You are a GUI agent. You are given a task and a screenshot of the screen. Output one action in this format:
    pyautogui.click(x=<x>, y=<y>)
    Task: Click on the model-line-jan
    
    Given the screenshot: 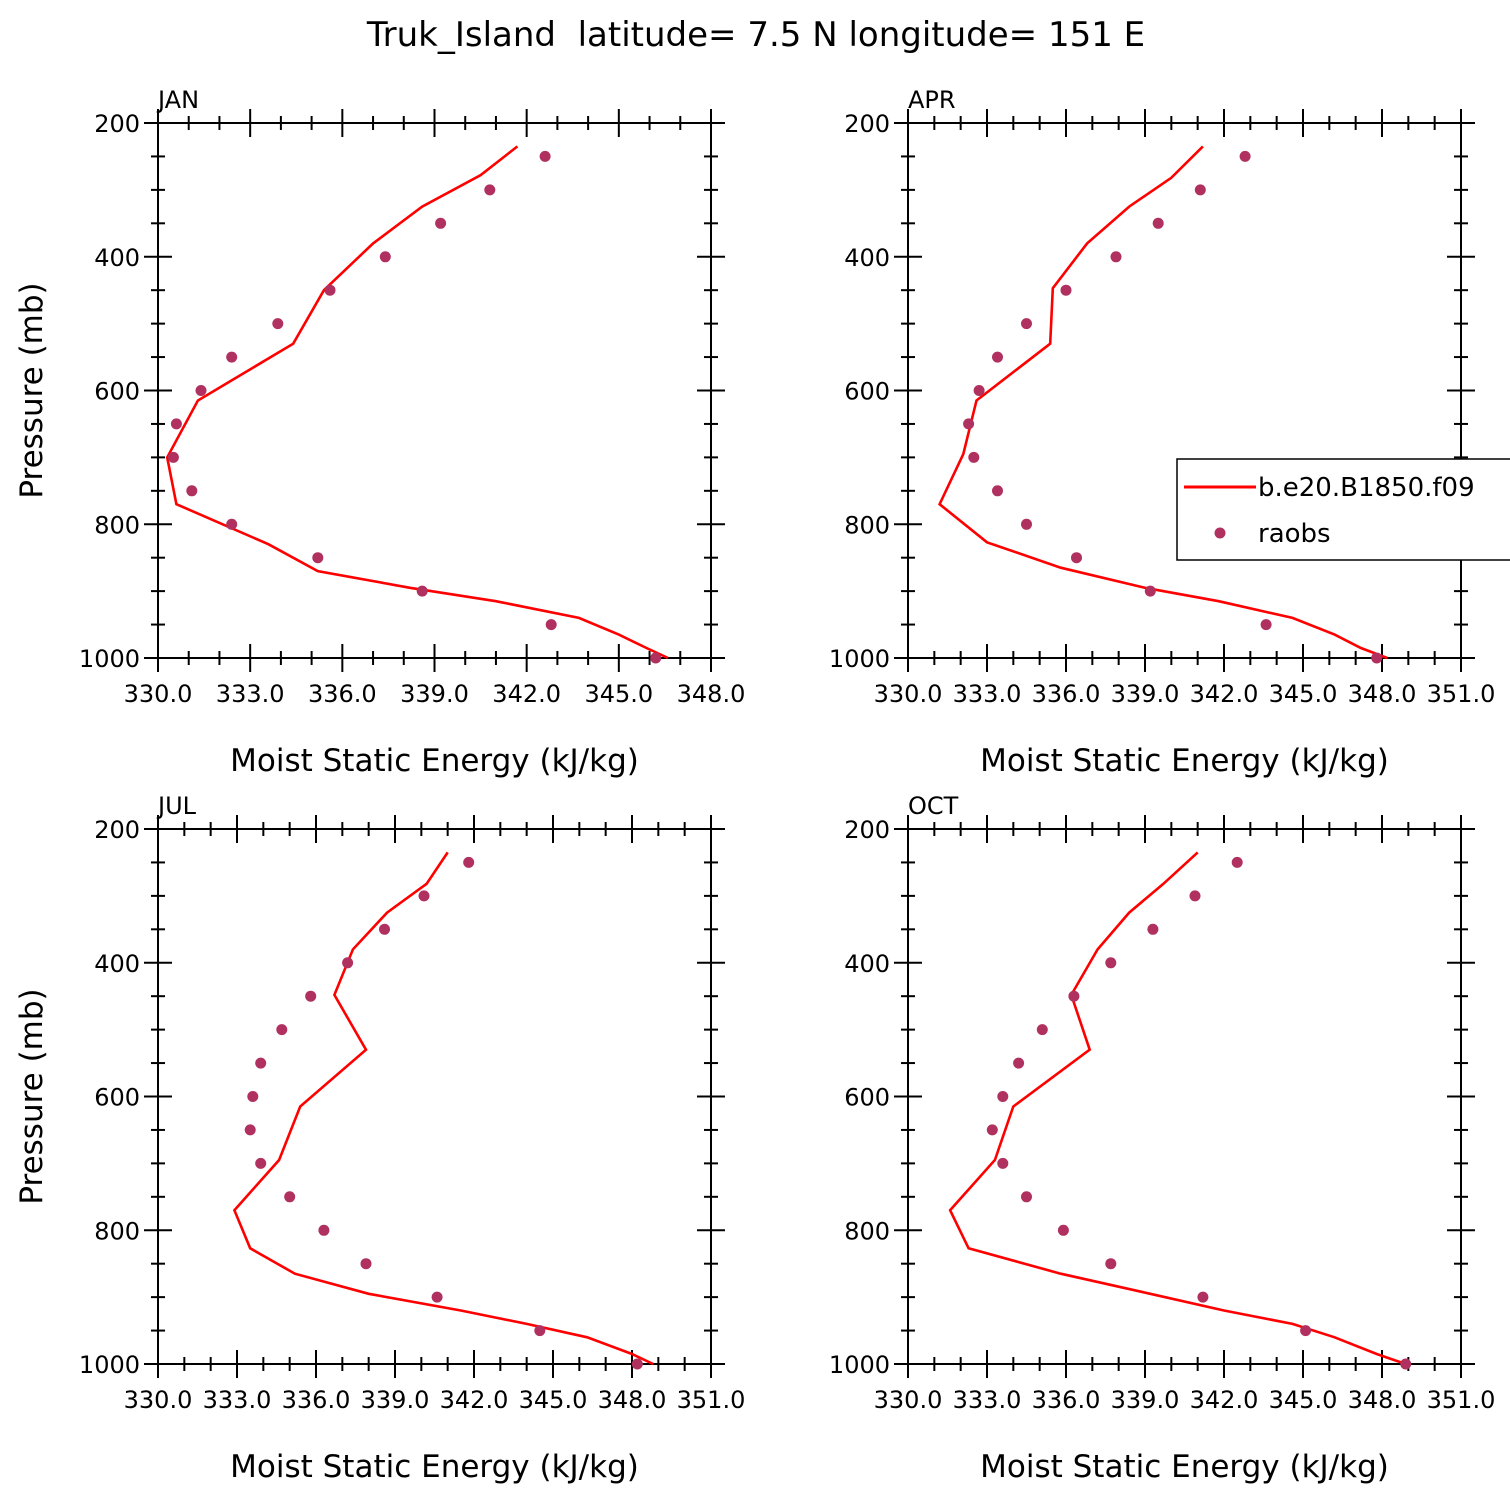 What is the action you would take?
    pyautogui.click(x=417, y=402)
    